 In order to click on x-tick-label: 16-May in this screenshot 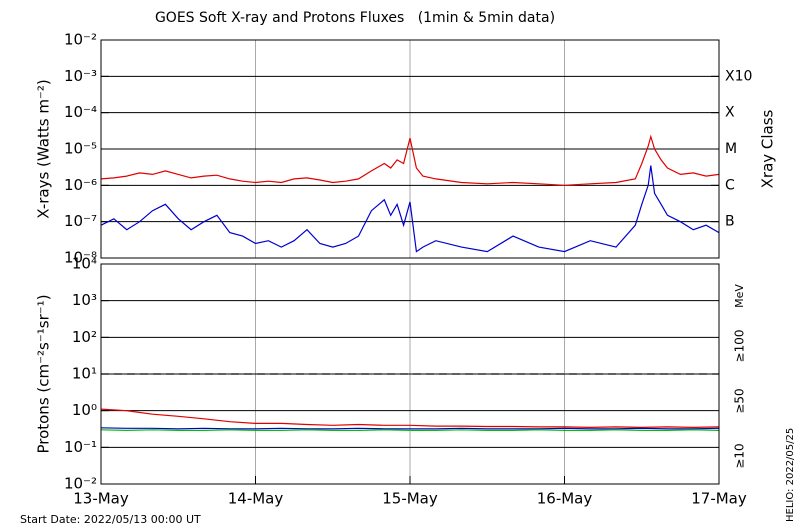, I will do `click(565, 499)`.